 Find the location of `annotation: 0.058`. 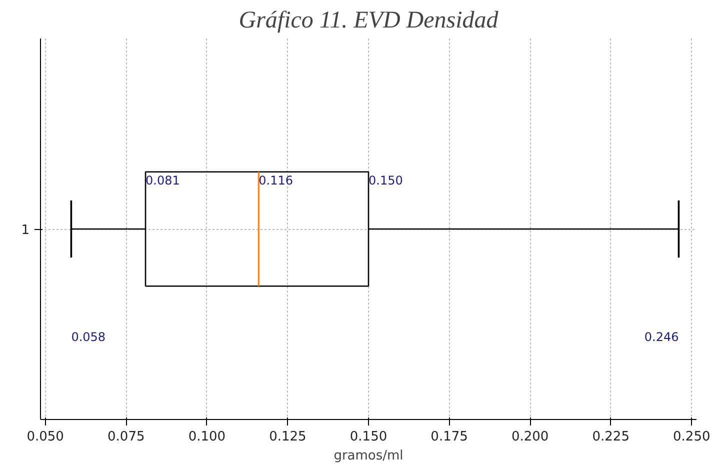

annotation: 0.058 is located at coordinates (88, 337).